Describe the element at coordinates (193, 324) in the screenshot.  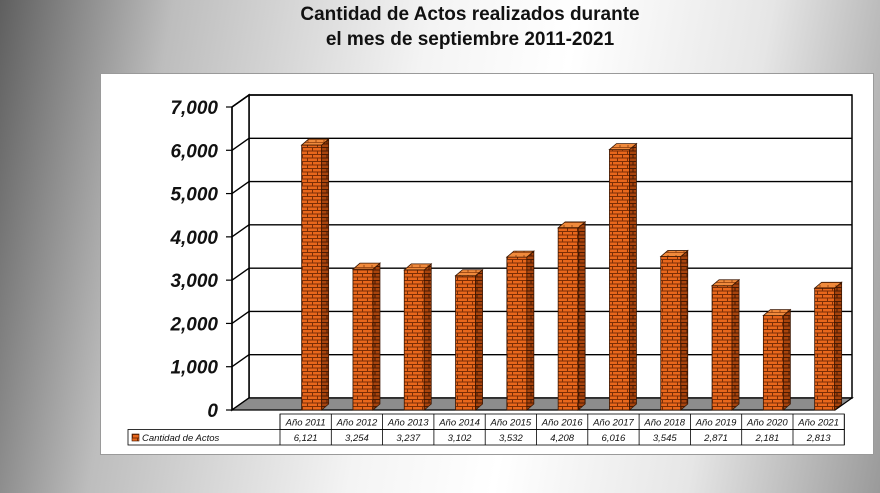
I see `y-tick-label: 2,000` at that location.